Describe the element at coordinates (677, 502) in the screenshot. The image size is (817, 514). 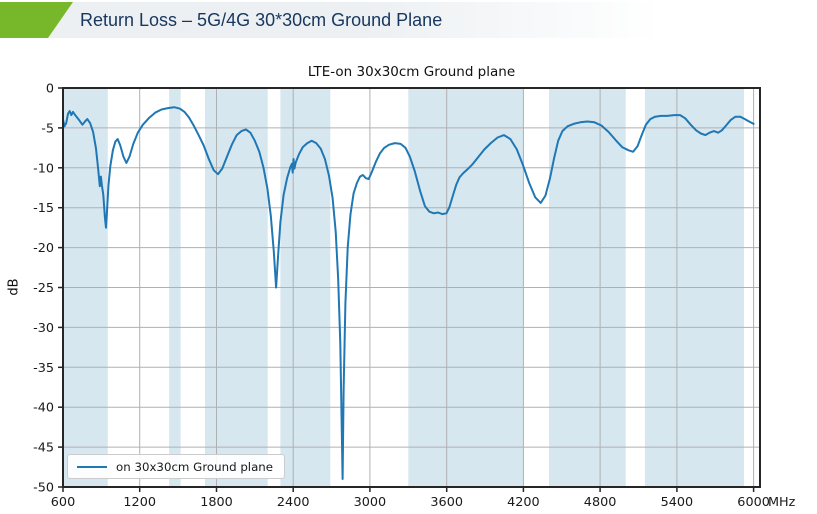
I see `svg-text: 5400` at that location.